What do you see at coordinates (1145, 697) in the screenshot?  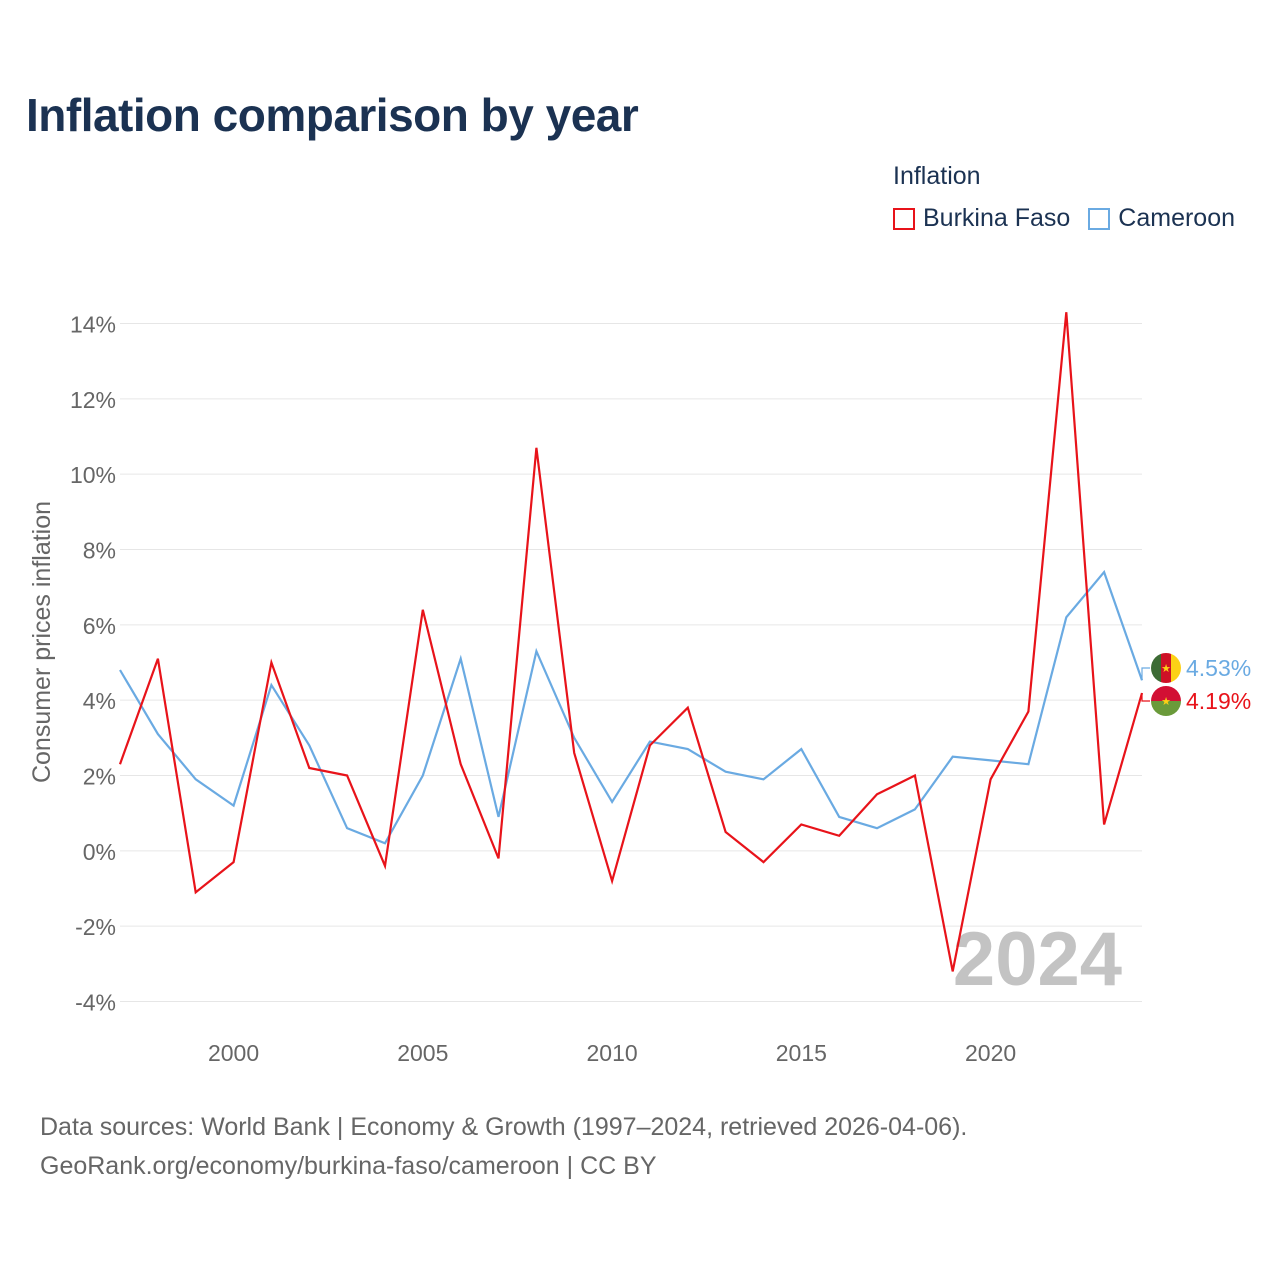 I see `end-connector-burkina-faso` at bounding box center [1145, 697].